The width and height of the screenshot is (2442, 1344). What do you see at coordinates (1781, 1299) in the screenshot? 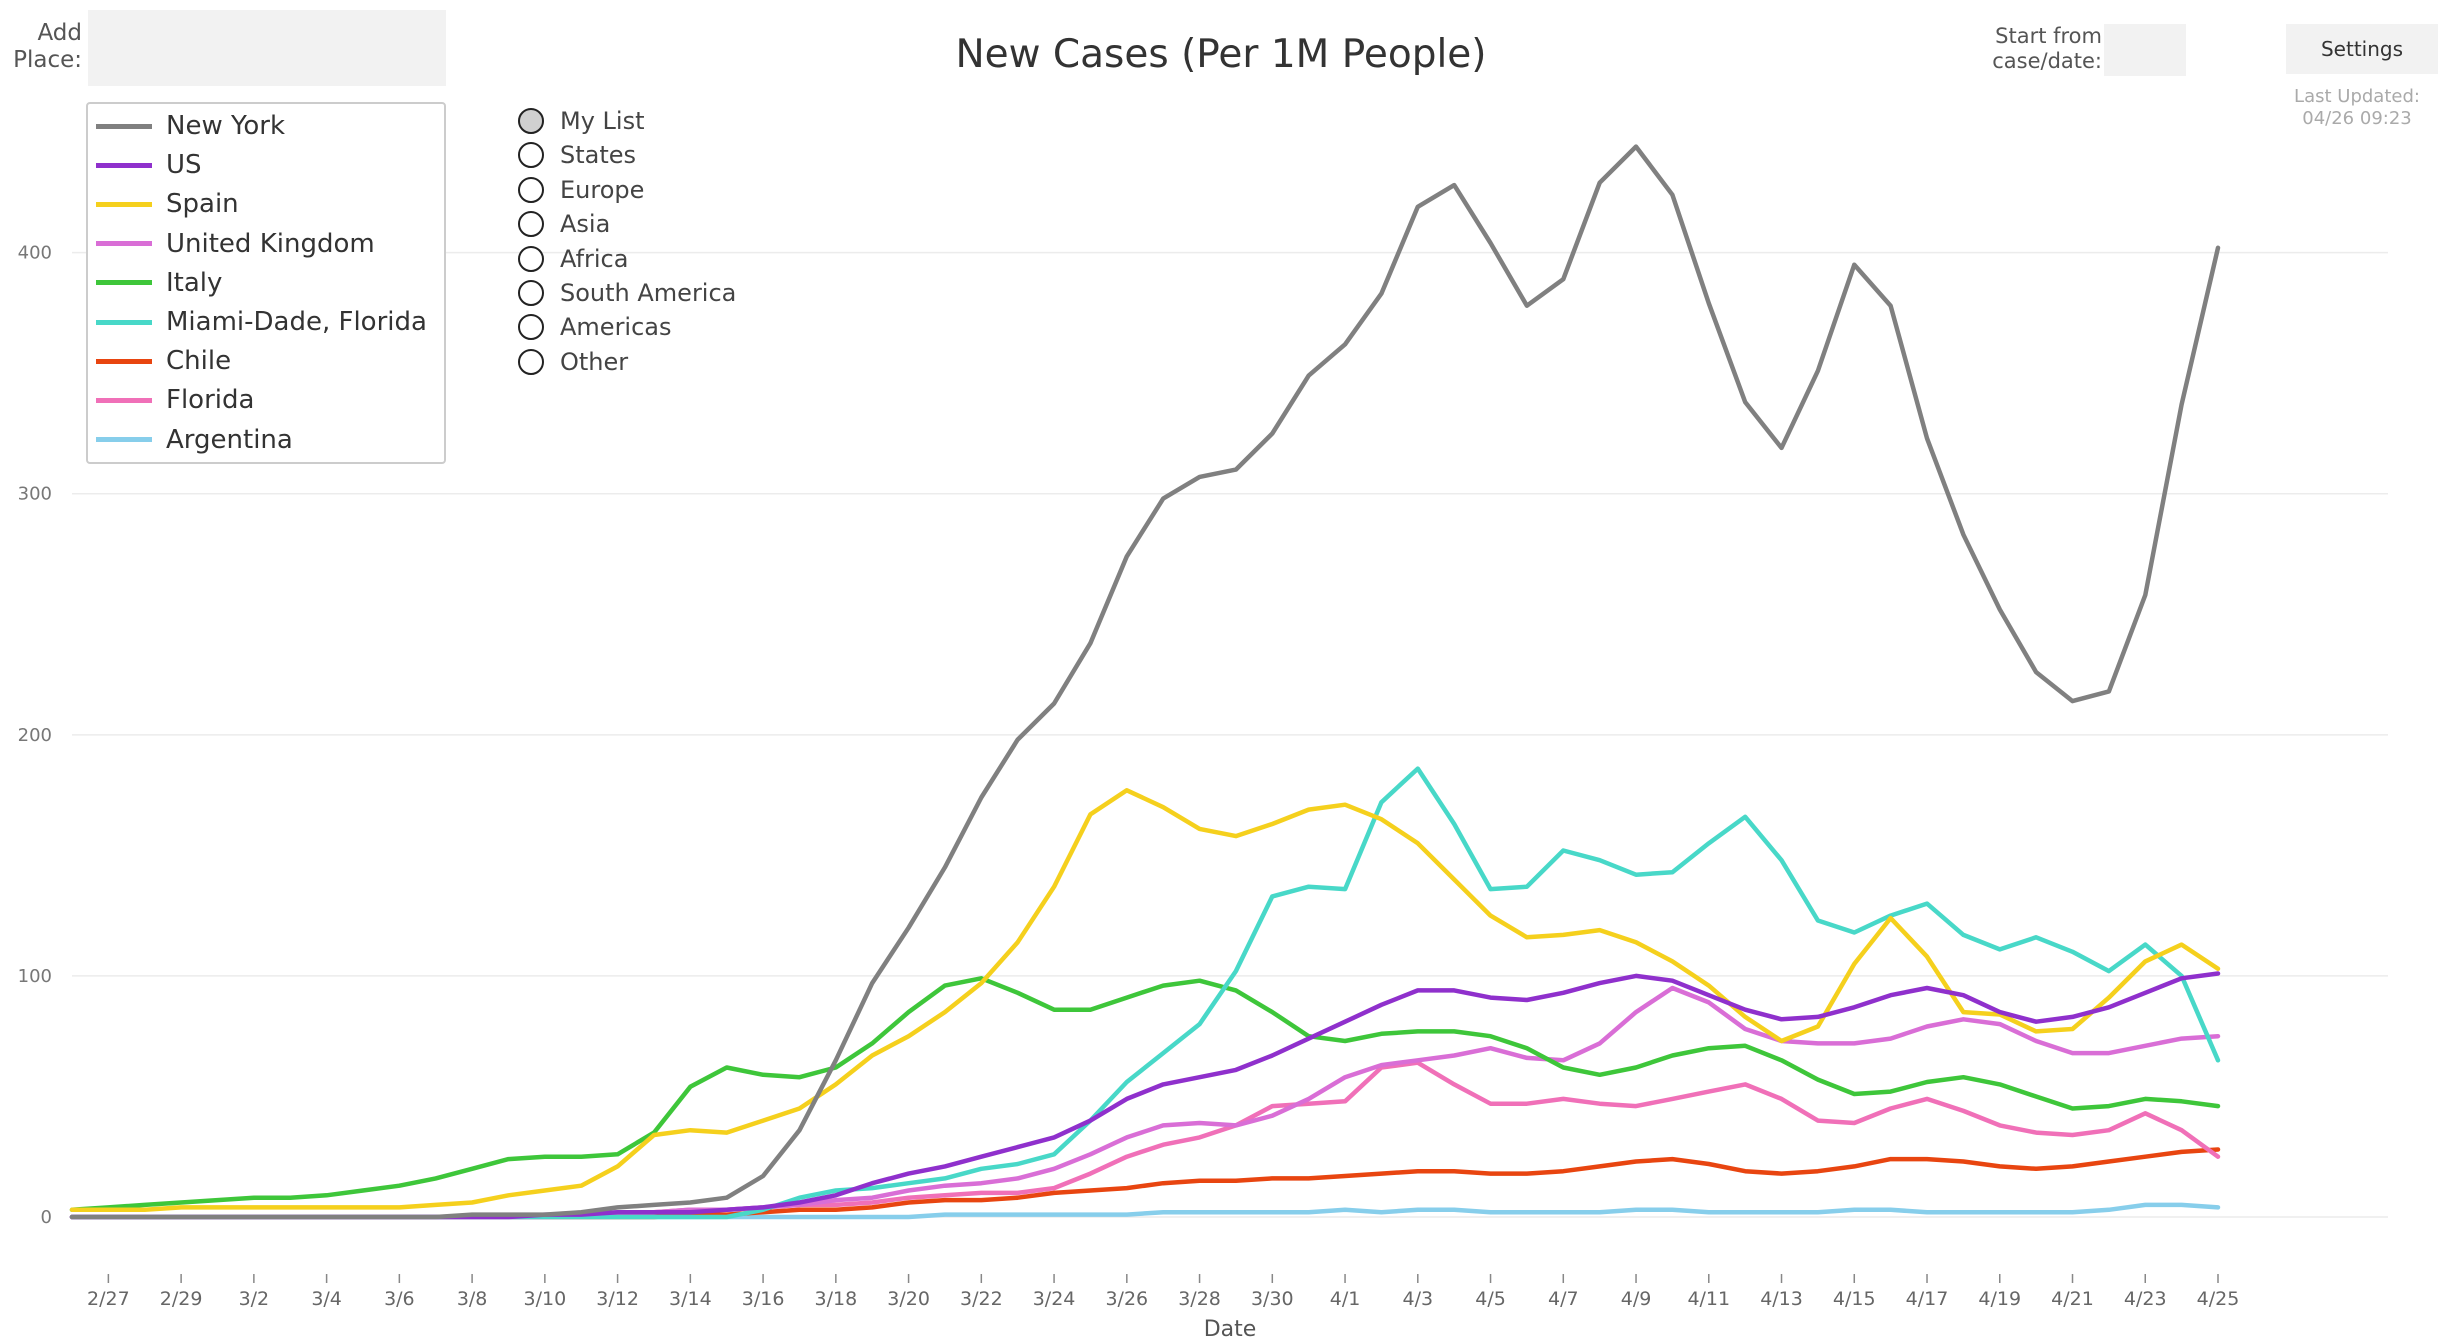
I see `x-tick-label: 4/13` at bounding box center [1781, 1299].